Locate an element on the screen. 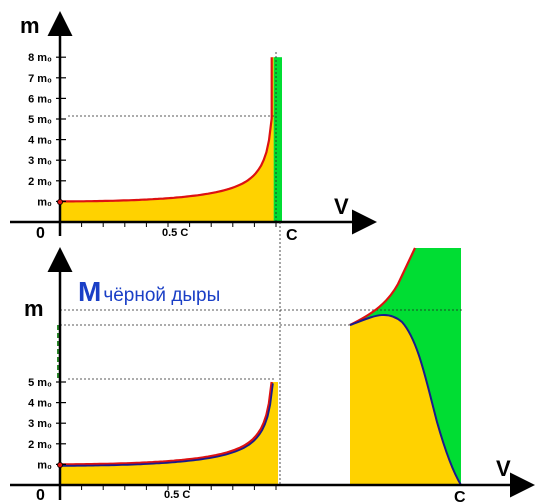 The image size is (540, 504). bottom-x-tick-label: 0.5 C is located at coordinates (177, 495).